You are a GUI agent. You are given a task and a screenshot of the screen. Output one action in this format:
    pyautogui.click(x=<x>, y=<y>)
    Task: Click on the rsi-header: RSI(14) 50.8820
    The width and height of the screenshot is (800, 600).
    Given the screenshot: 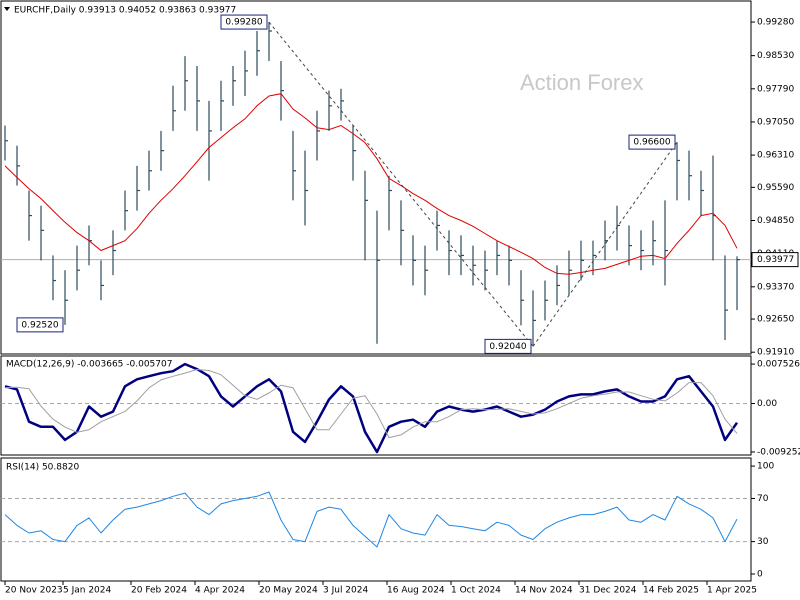 What is the action you would take?
    pyautogui.click(x=42, y=468)
    